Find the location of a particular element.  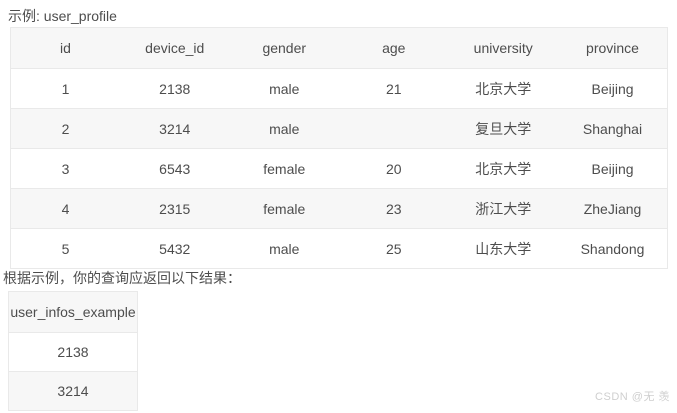

column-header: university is located at coordinates (503, 48).